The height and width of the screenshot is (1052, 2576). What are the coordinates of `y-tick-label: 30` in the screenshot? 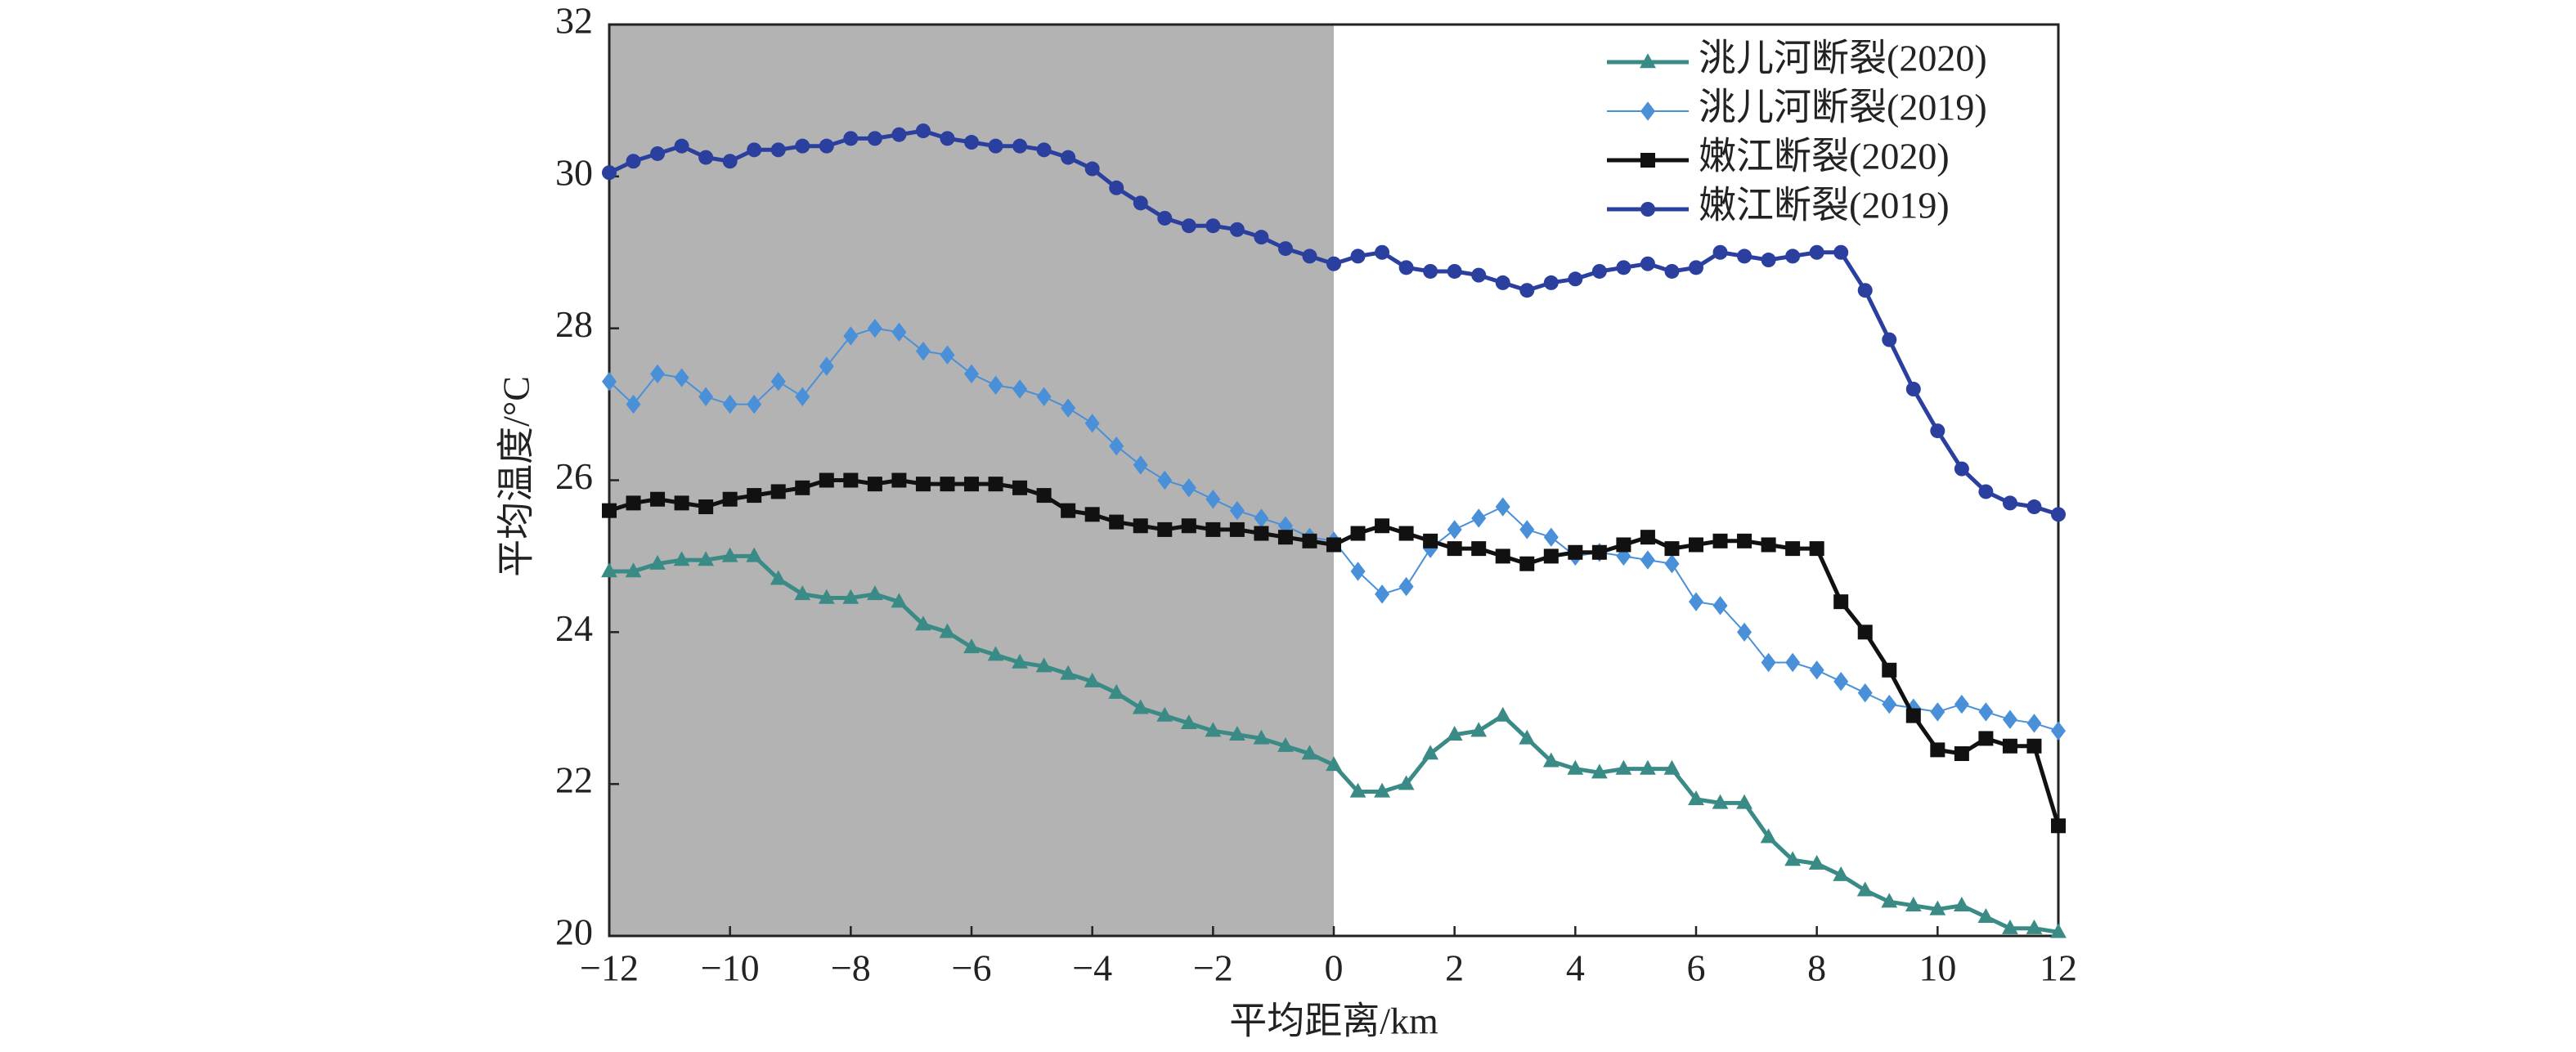 It's located at (574, 172).